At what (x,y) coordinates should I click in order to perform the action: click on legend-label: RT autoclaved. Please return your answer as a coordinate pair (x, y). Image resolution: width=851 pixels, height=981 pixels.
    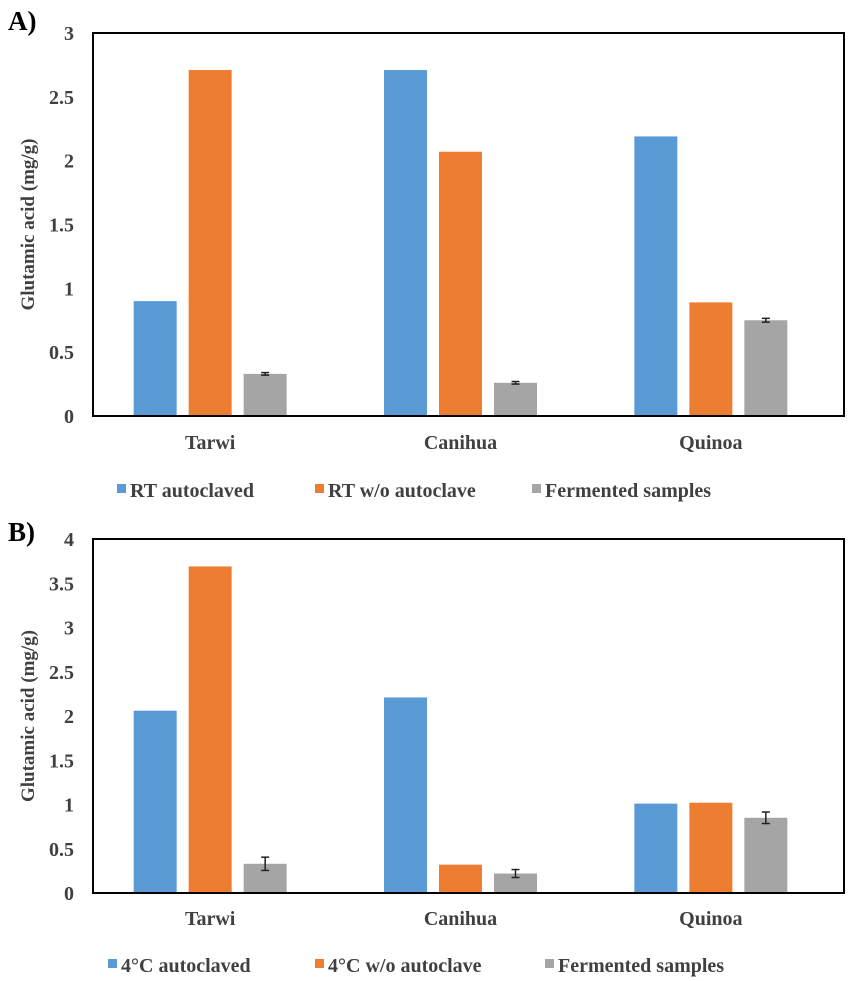
    Looking at the image, I should click on (192, 491).